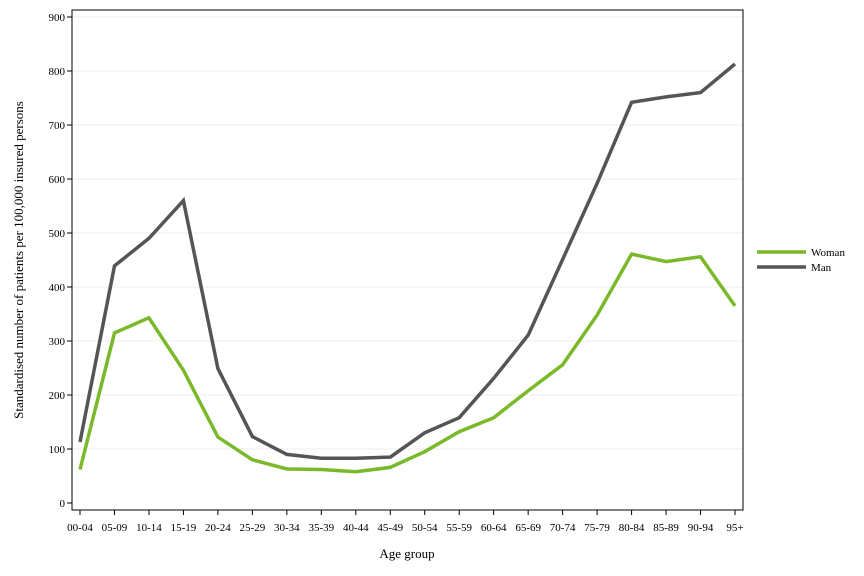 The height and width of the screenshot is (576, 864). I want to click on x-tick-label: 65-69, so click(528, 528).